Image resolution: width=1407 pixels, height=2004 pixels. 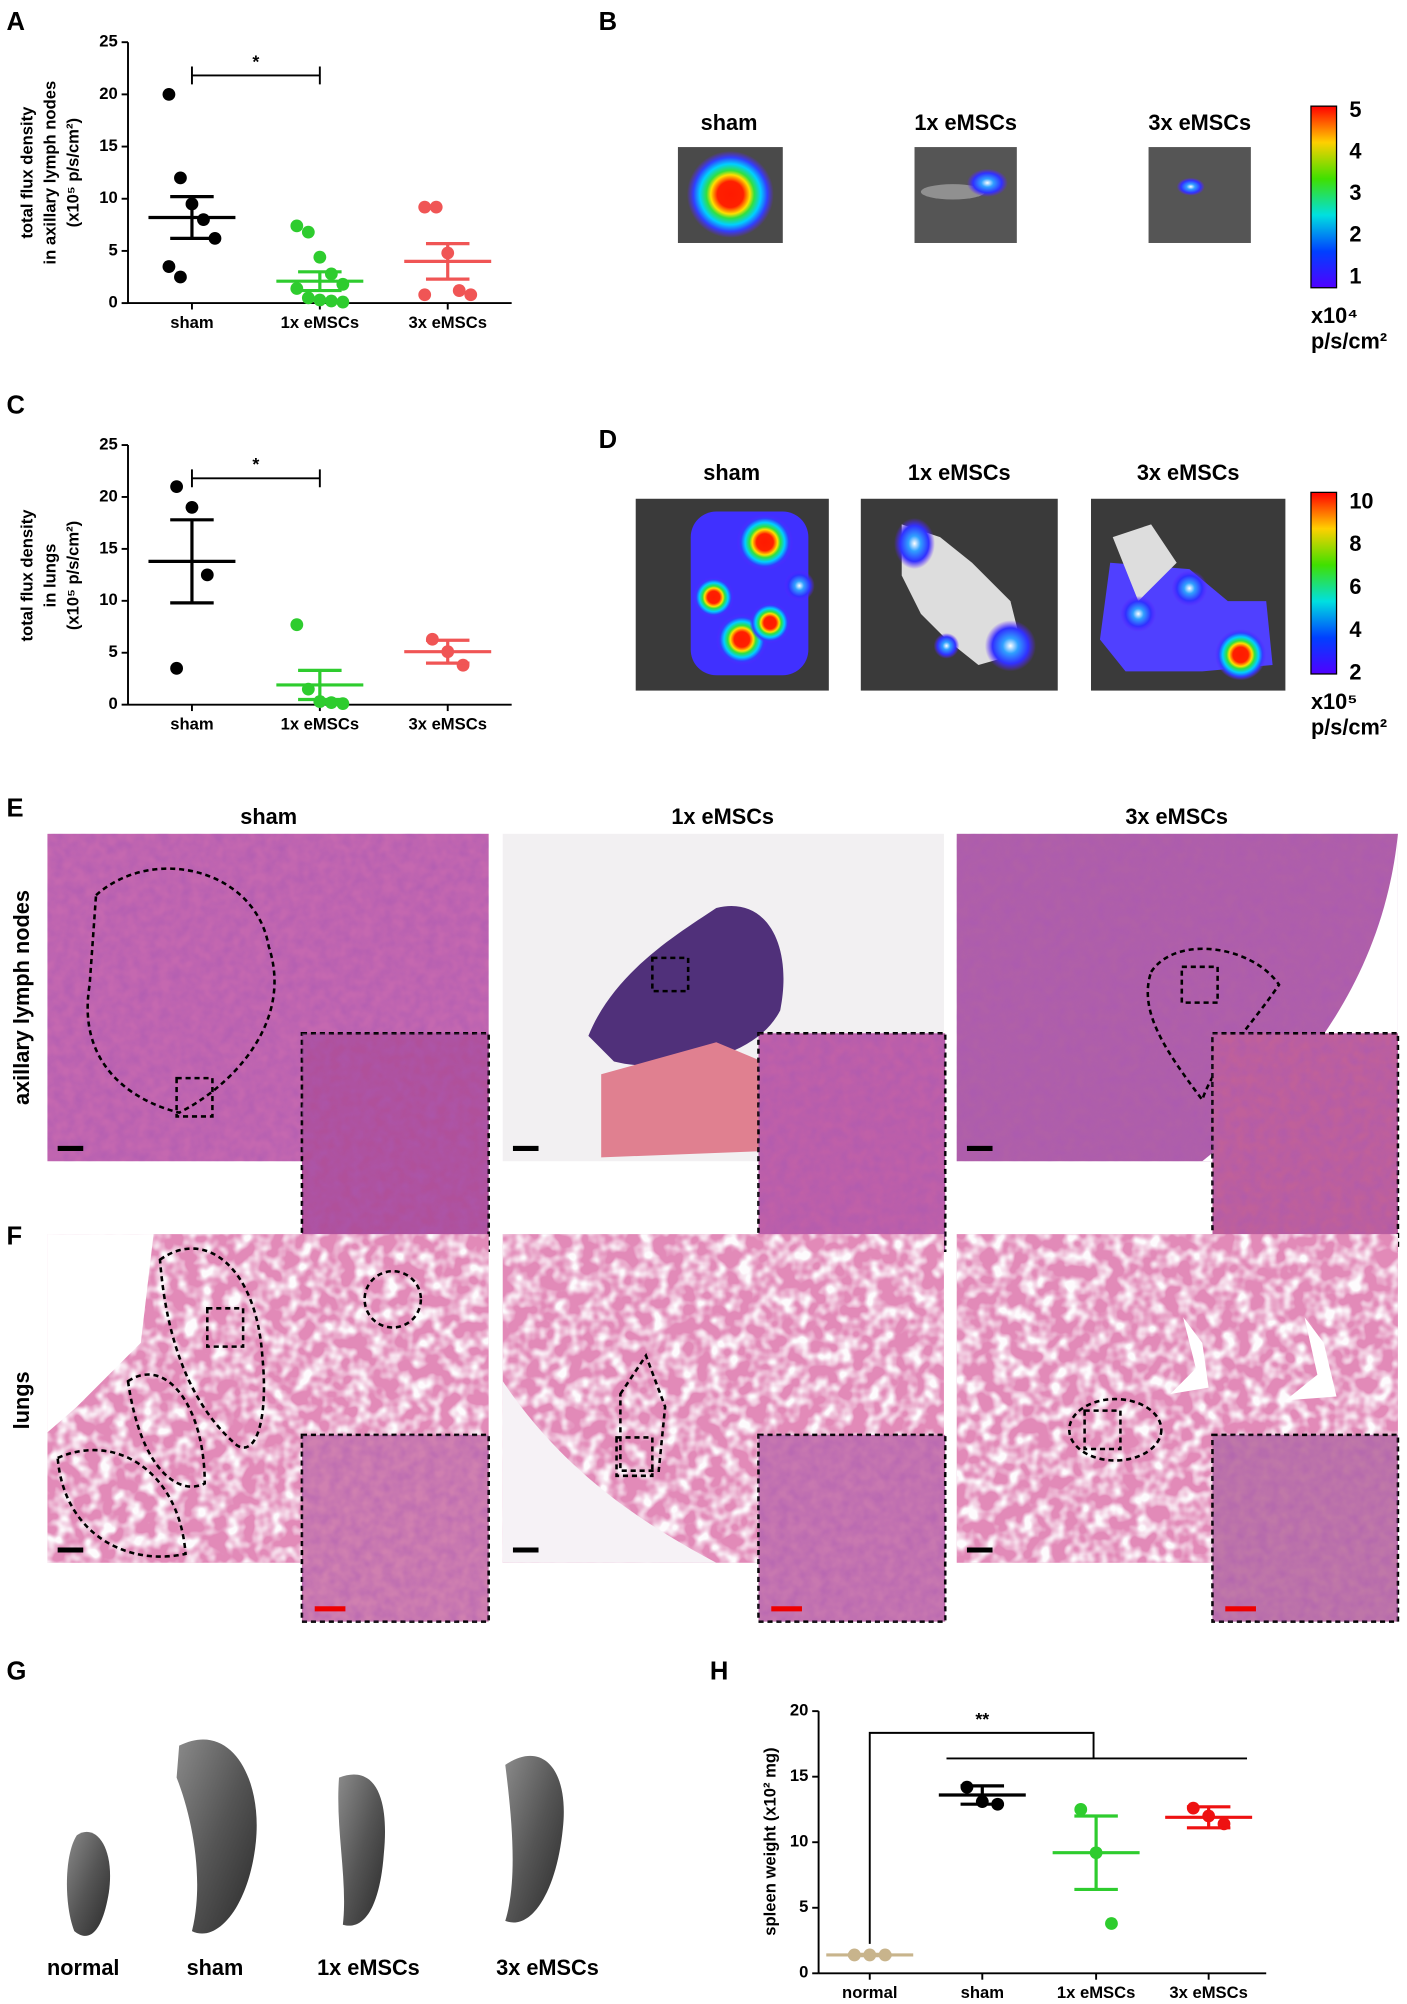 I want to click on y-axis-label: in lungs, so click(x=50, y=576).